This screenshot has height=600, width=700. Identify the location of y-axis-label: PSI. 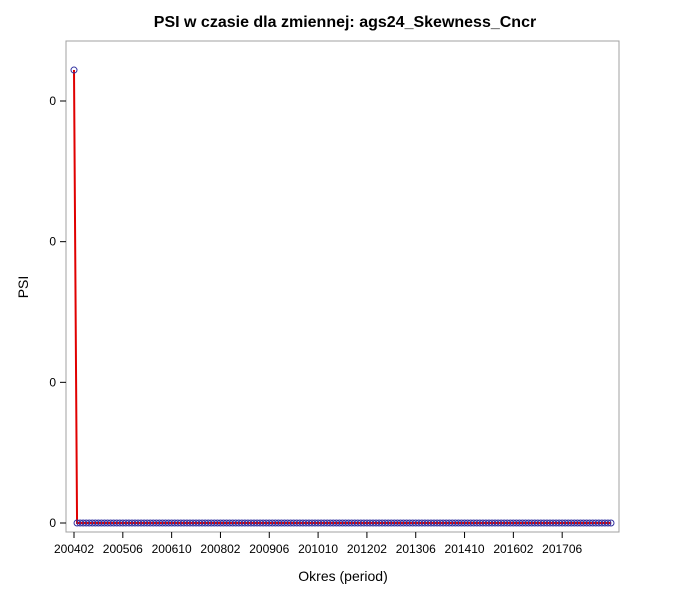
(23, 287).